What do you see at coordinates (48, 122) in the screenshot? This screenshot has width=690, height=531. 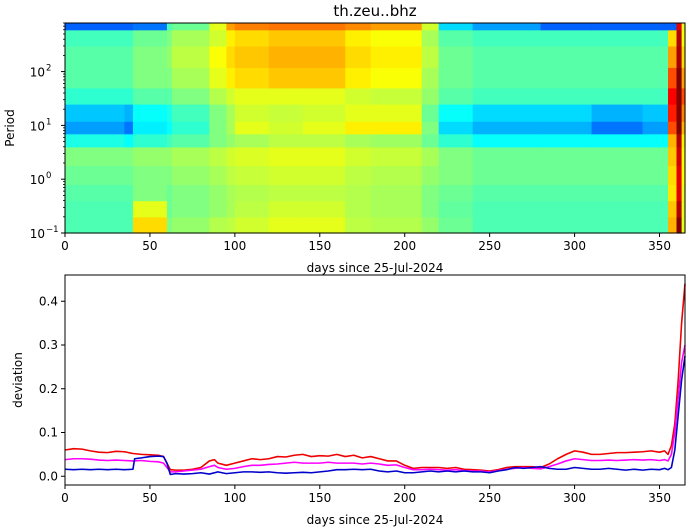 I see `y-tick-exponent: 1` at bounding box center [48, 122].